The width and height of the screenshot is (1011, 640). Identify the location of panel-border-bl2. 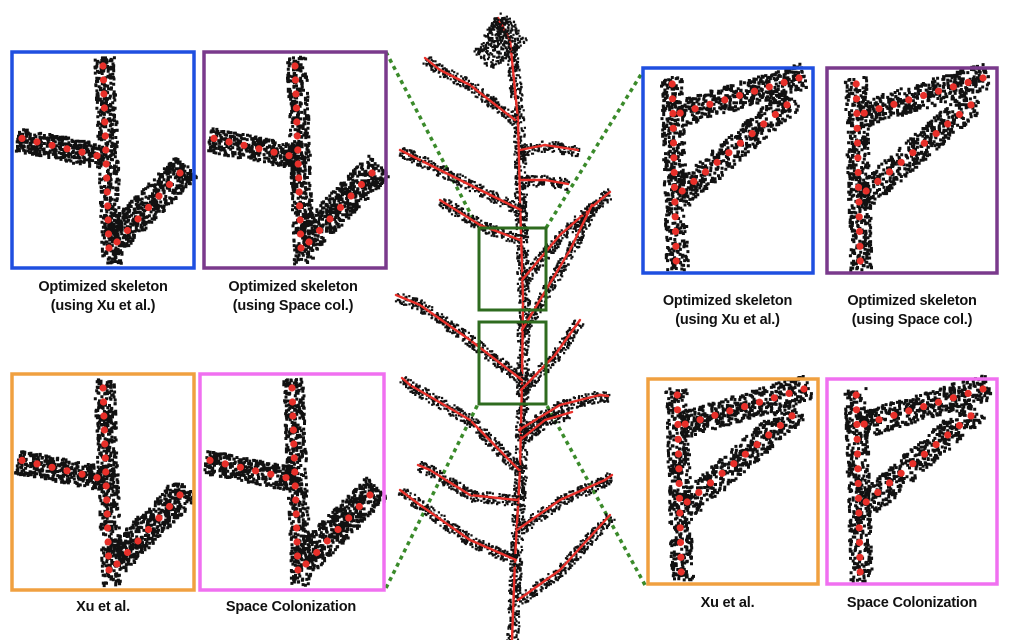
(292, 482).